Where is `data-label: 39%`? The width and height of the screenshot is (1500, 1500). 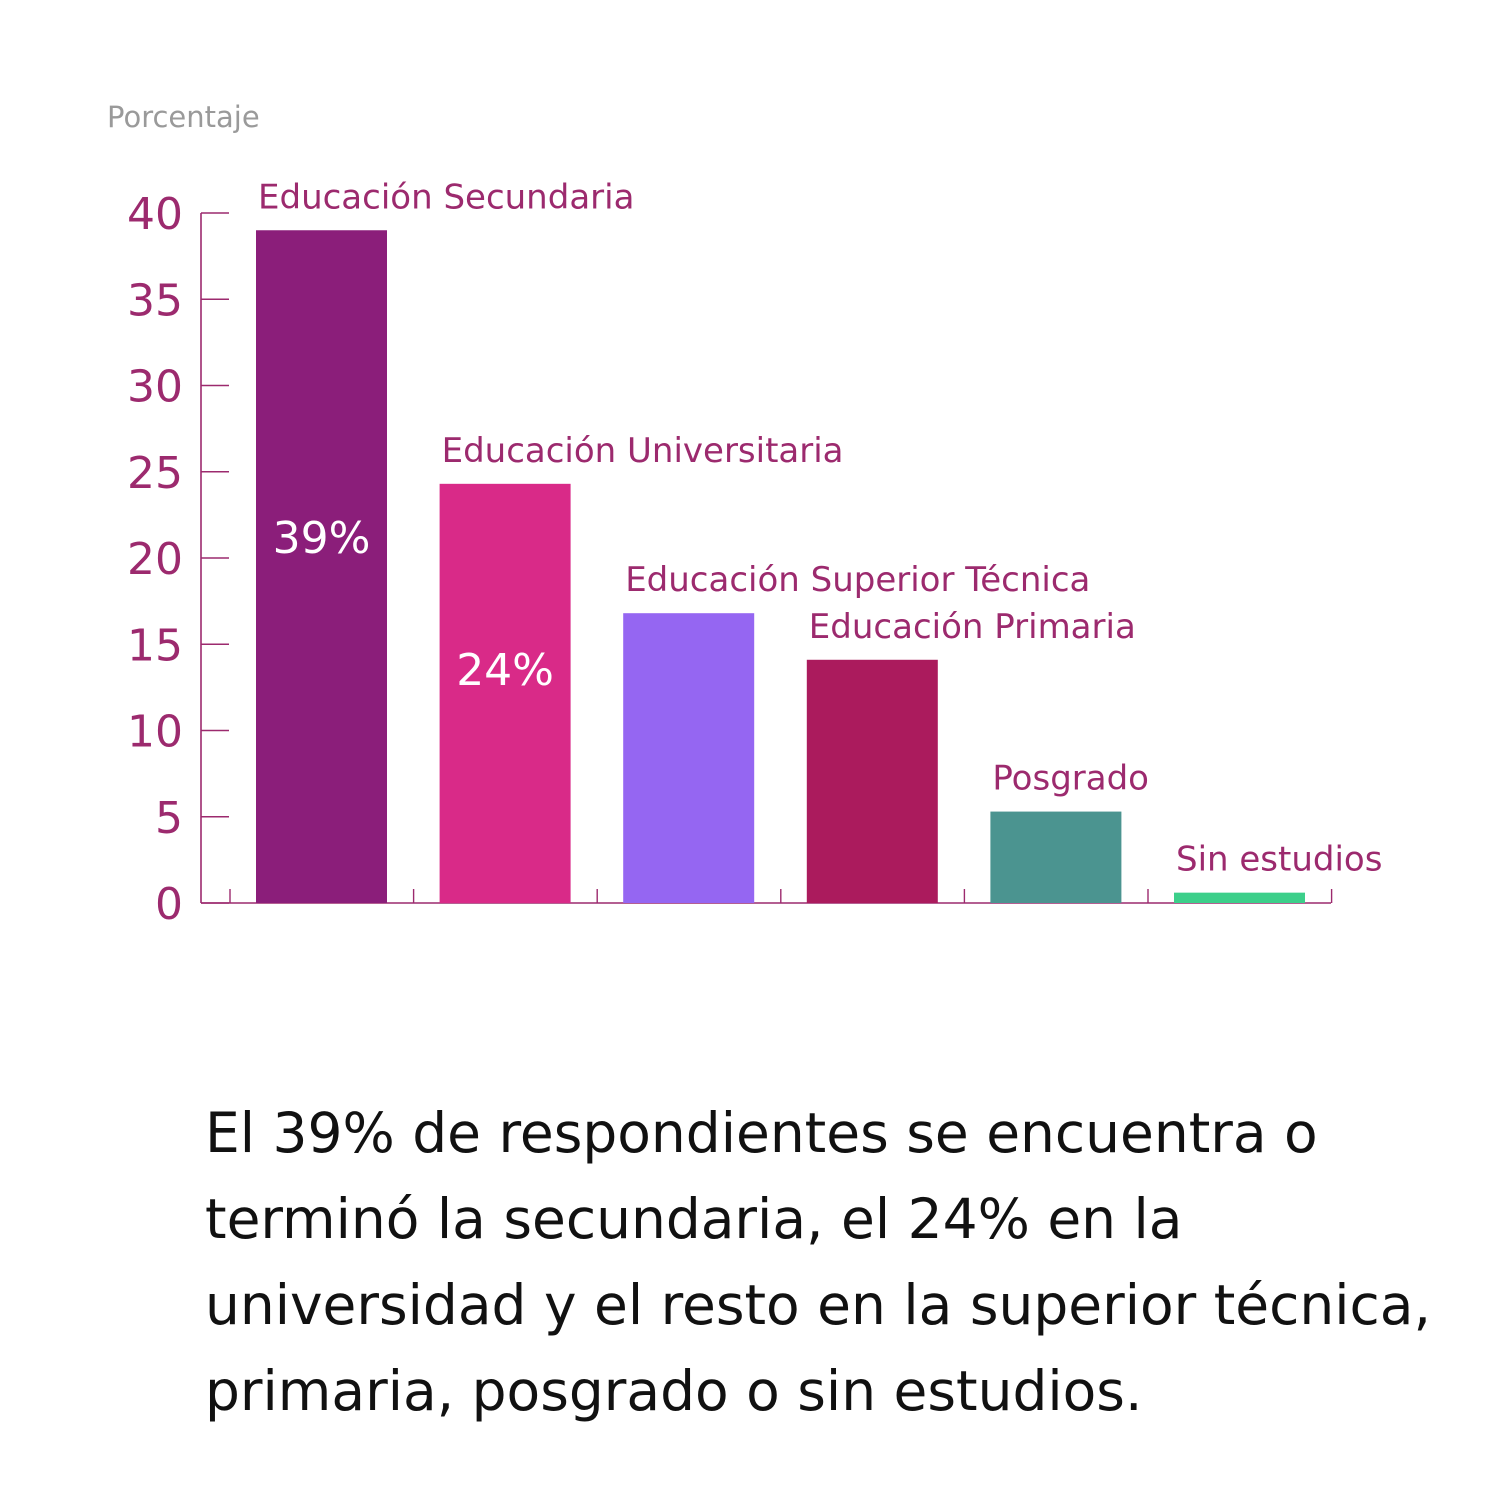 data-label: 39% is located at coordinates (322, 538).